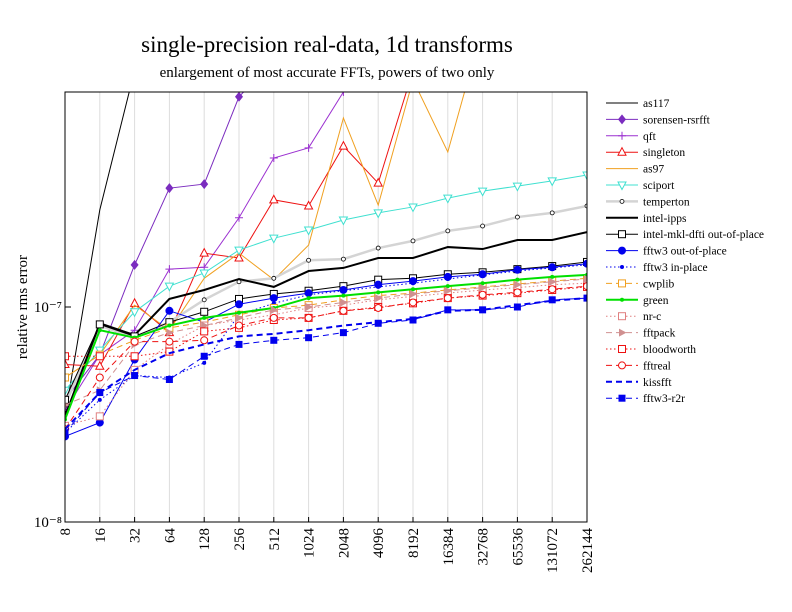  I want to click on legend-label: fftw3-r2r, so click(664, 399).